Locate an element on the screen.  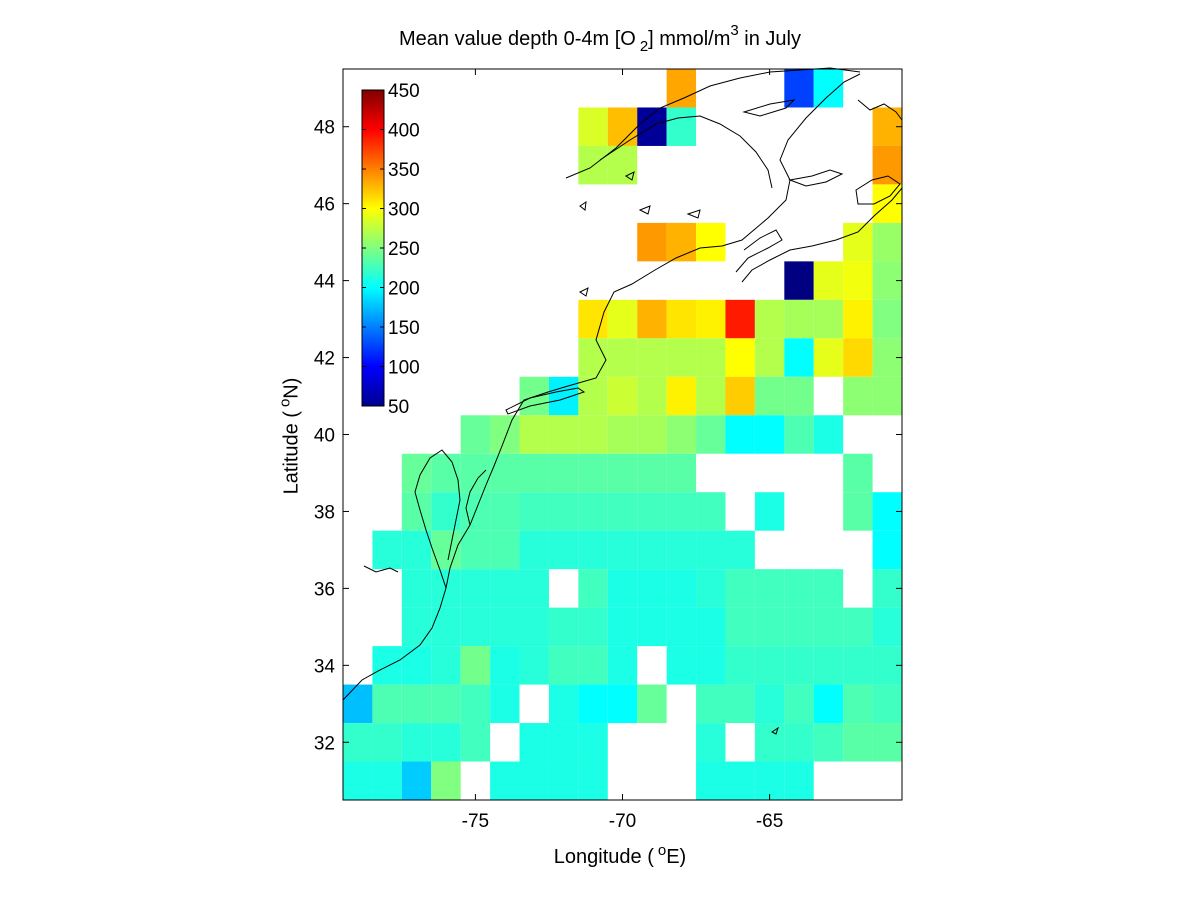
coastline-bermuda is located at coordinates (775, 730).